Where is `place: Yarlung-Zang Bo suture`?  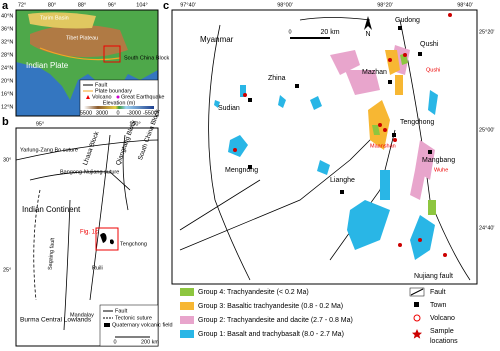 place: Yarlung-Zang Bo suture is located at coordinates (49, 150).